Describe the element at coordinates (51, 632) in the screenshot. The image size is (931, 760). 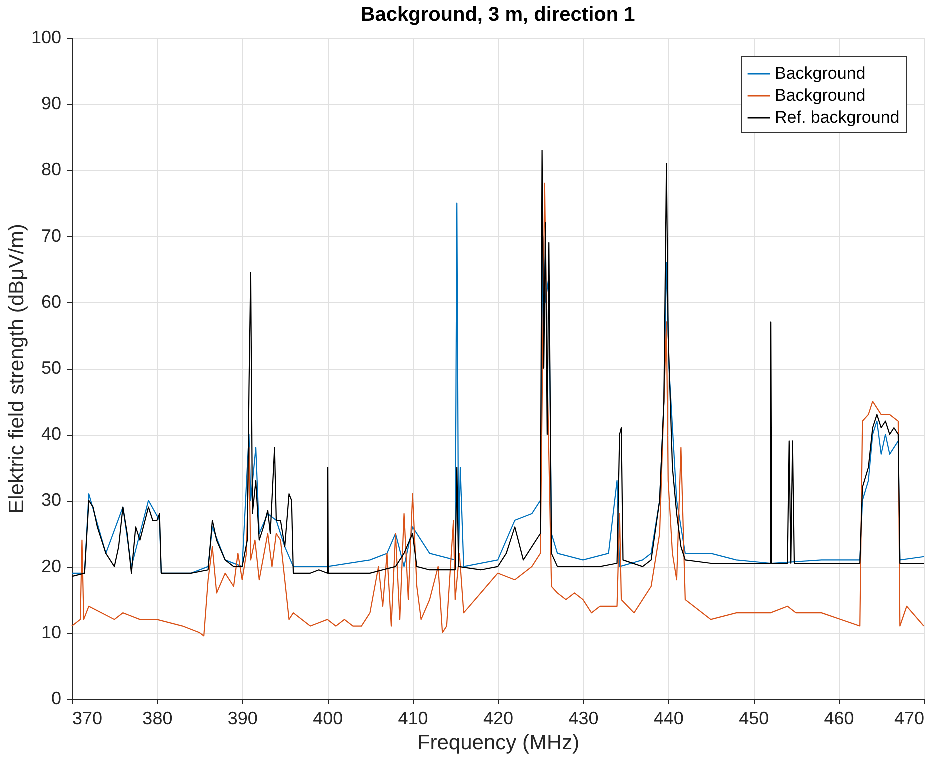
I see `y-tick-label: 10` at that location.